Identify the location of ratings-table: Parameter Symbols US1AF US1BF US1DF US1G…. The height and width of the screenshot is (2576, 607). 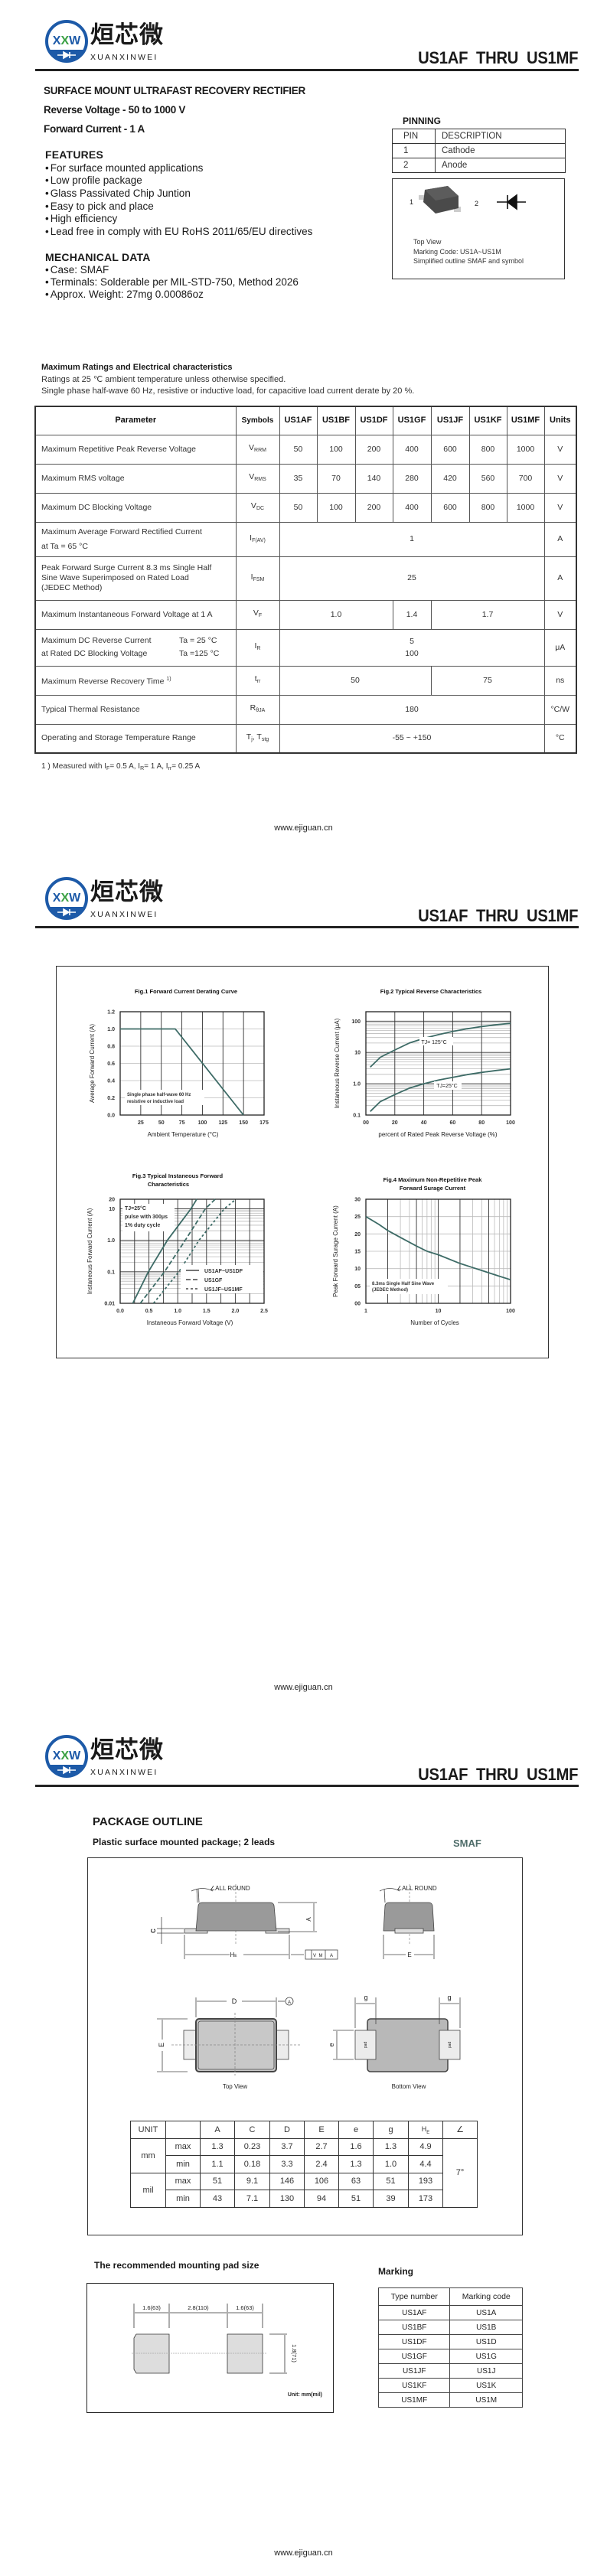
(306, 580).